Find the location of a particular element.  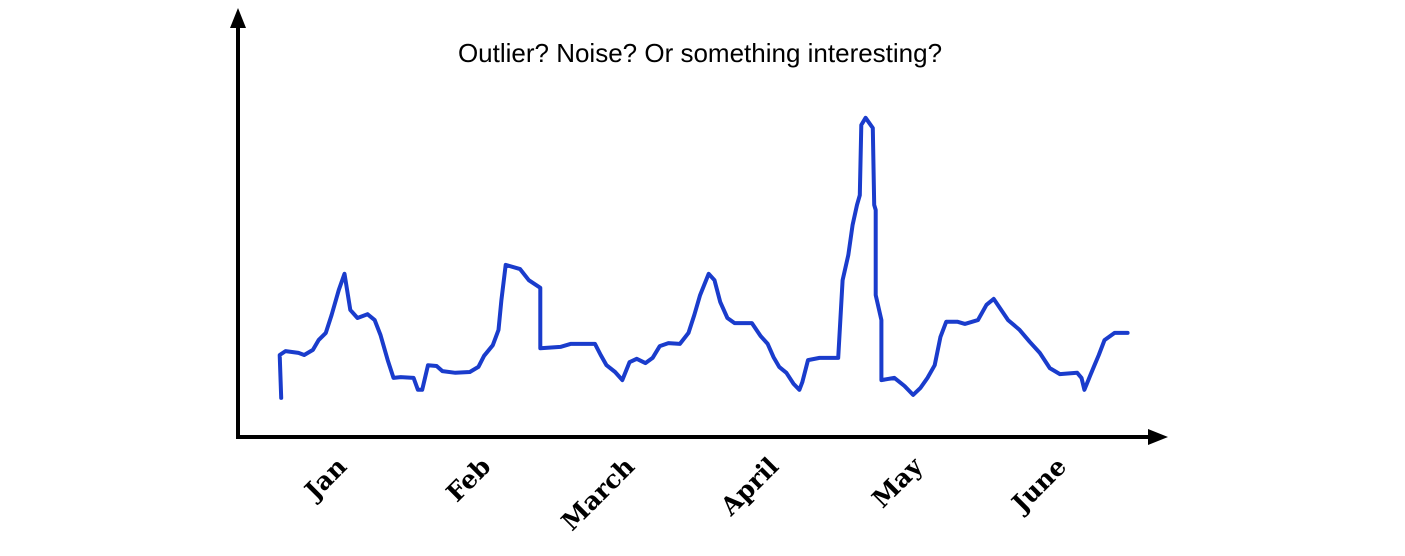

x-tick-label: March is located at coordinates (598, 494).